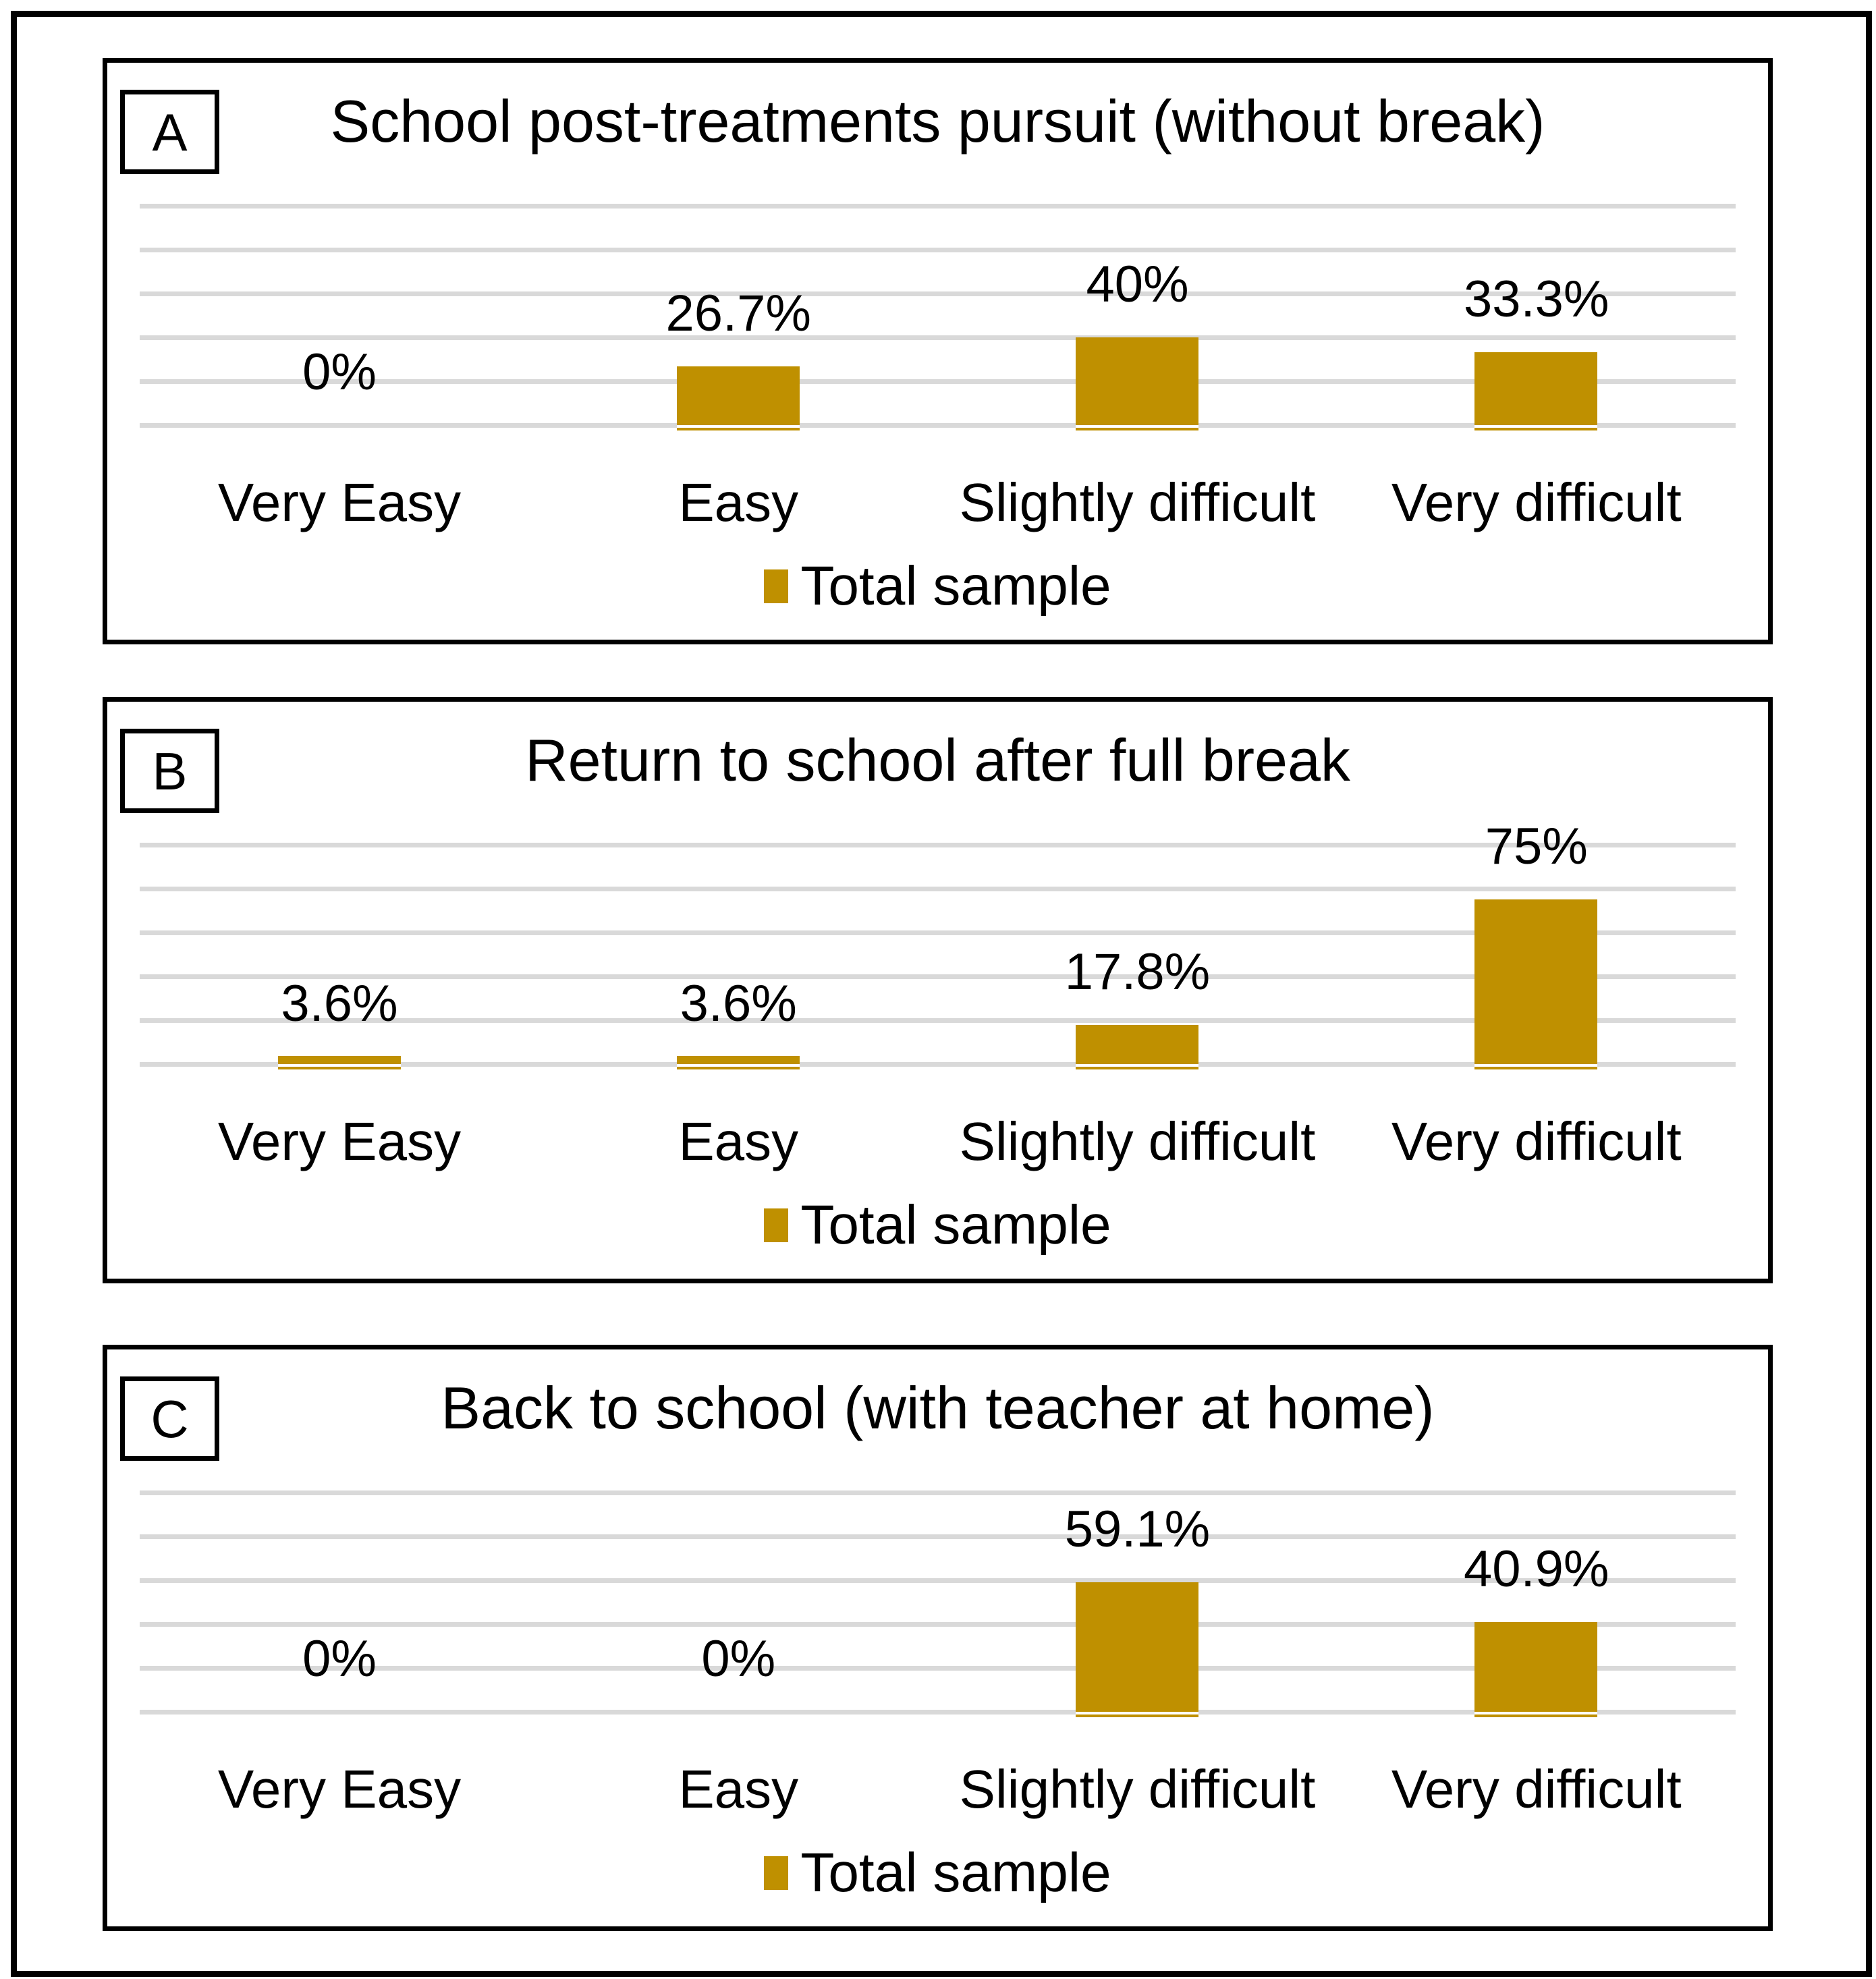  What do you see at coordinates (738, 314) in the screenshot?
I see `data-label: 26.7%` at bounding box center [738, 314].